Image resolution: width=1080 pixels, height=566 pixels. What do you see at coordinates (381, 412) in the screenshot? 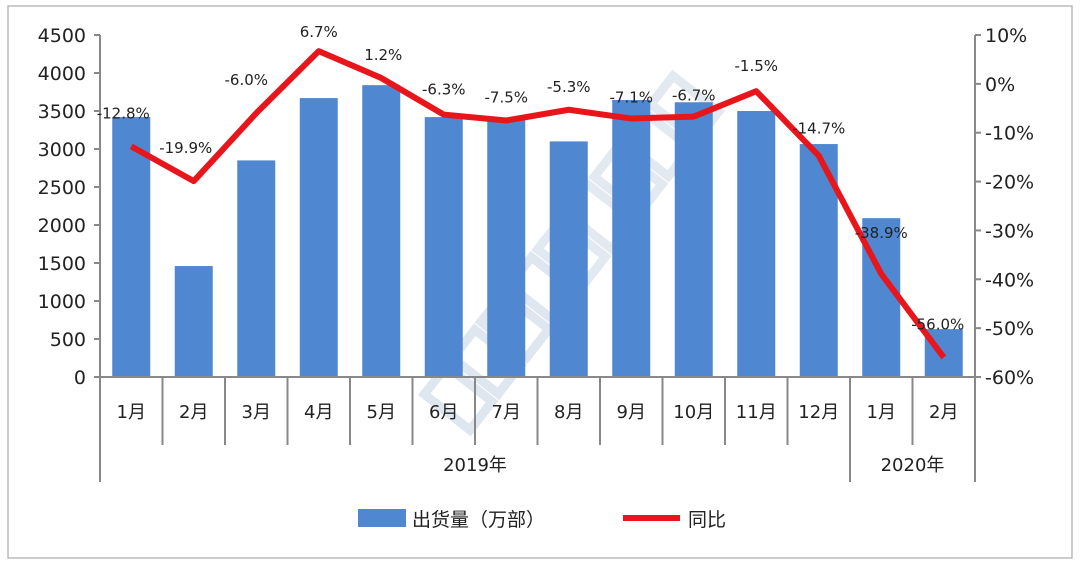
I see `category-label: 5月` at bounding box center [381, 412].